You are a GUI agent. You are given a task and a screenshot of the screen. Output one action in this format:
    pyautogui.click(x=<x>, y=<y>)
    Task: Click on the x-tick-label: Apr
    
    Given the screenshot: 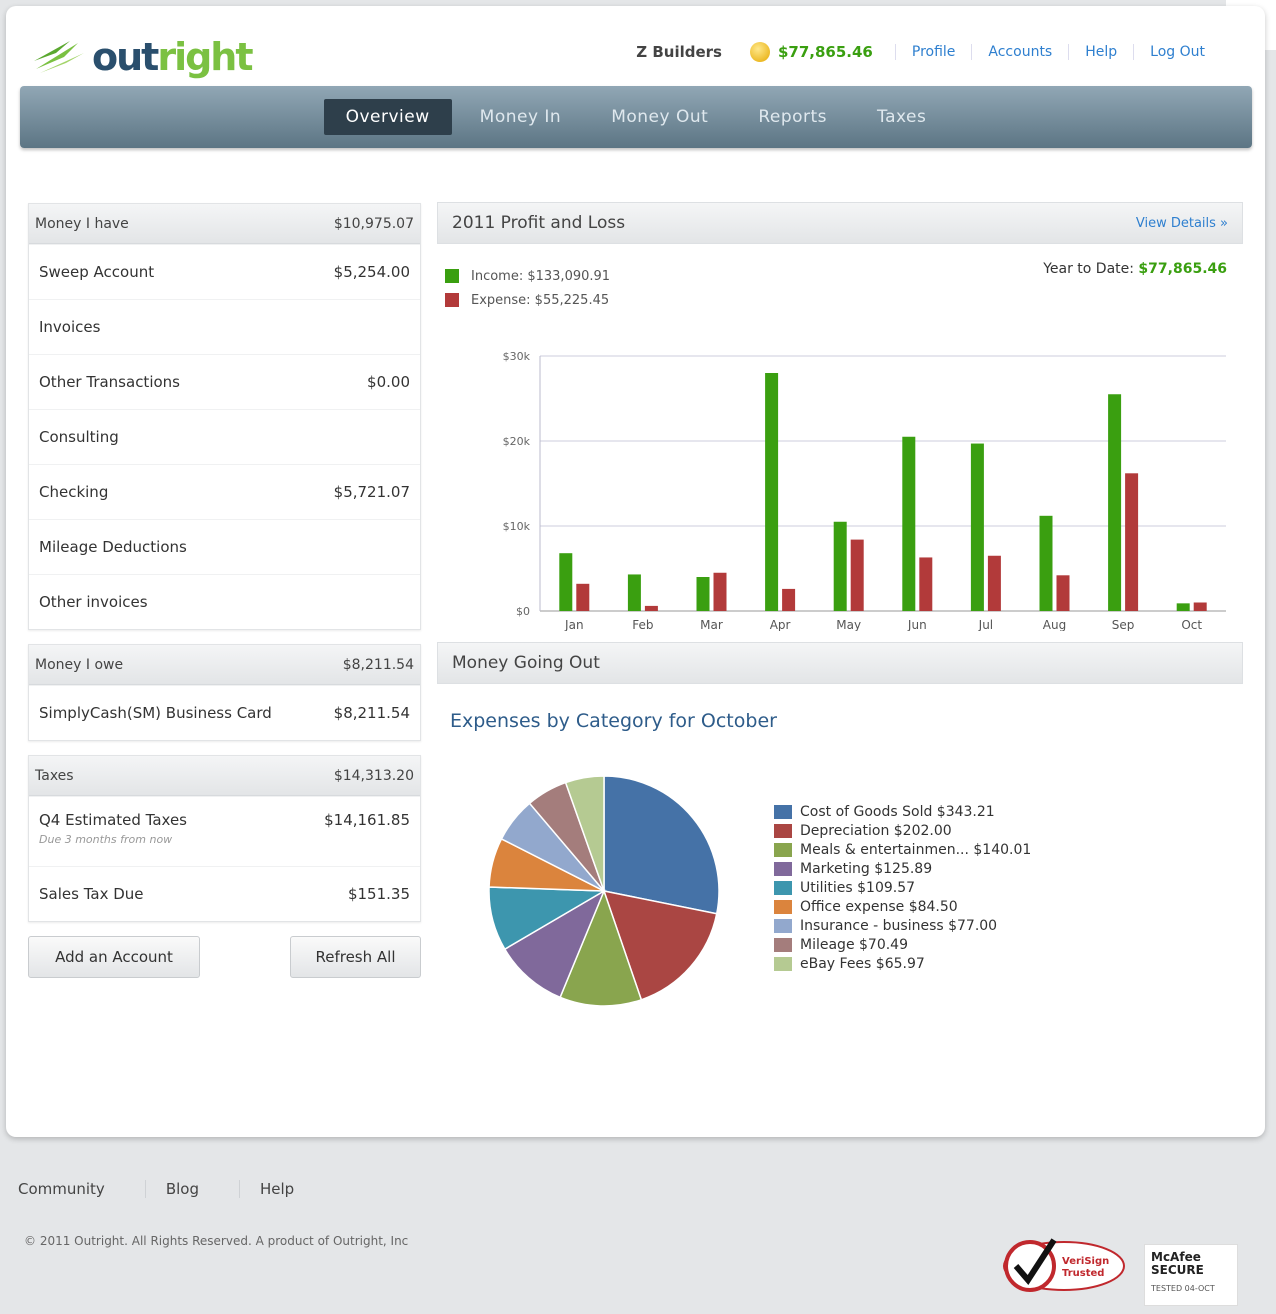 What is the action you would take?
    pyautogui.click(x=780, y=624)
    